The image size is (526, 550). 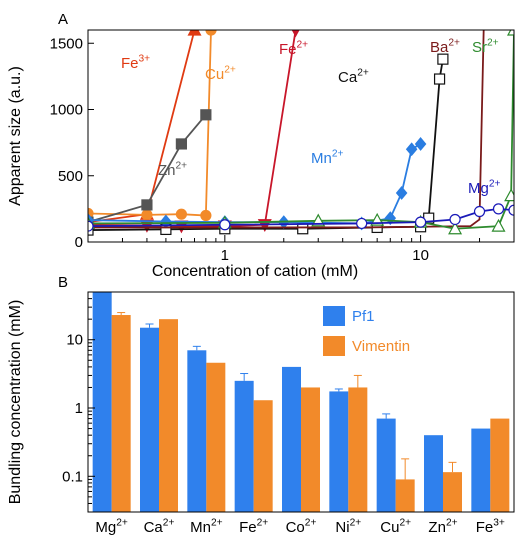 I want to click on series-label-zn2: Zn2+, so click(x=172, y=169).